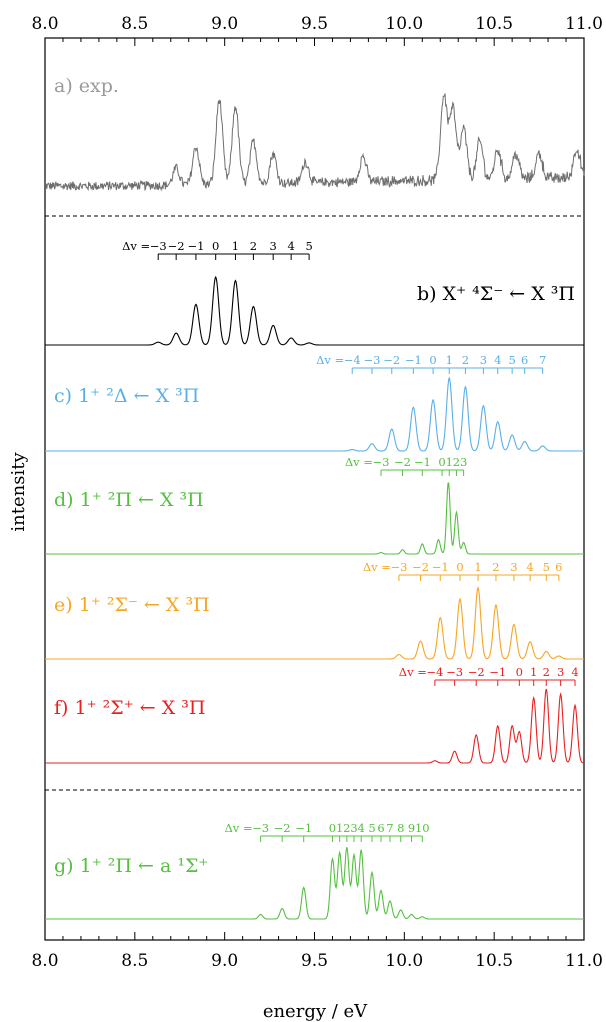 The width and height of the screenshot is (606, 1022). I want to click on bottom-tick-label: 9.5, so click(314, 961).